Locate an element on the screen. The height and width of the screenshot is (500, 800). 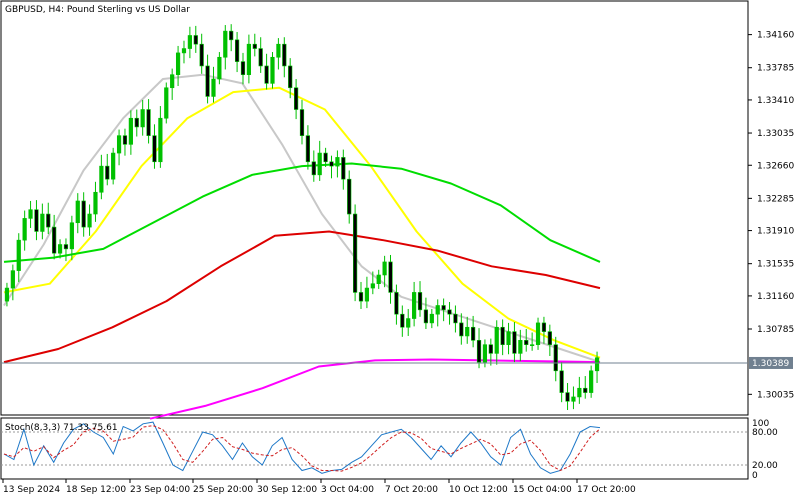
time-tick-label: 3 Oct 04:00 is located at coordinates (347, 490).